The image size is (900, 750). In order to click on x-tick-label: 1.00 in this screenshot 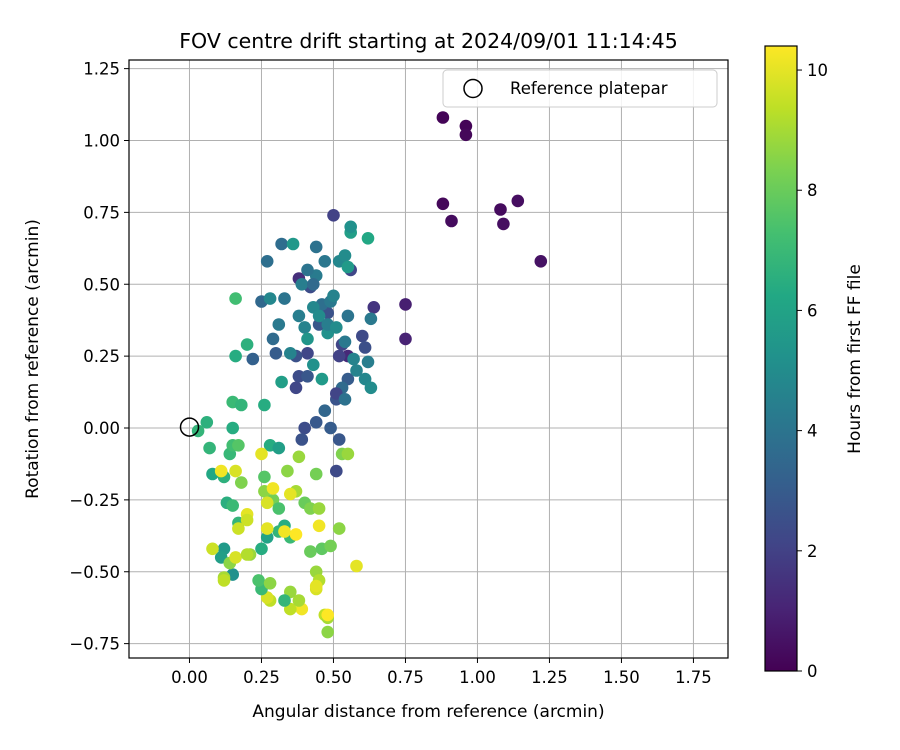, I will do `click(477, 677)`.